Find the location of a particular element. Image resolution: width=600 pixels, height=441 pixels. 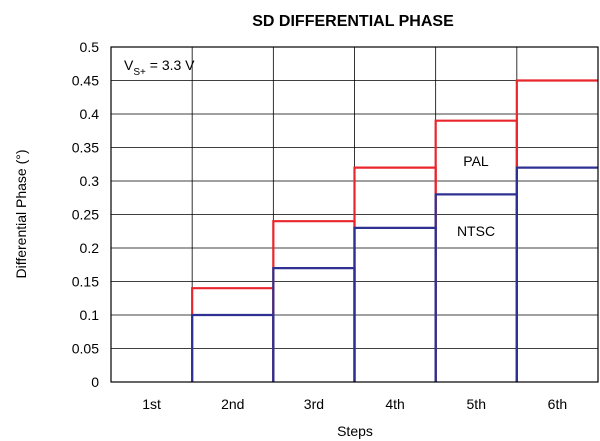

step-pal-2nd is located at coordinates (233, 334).